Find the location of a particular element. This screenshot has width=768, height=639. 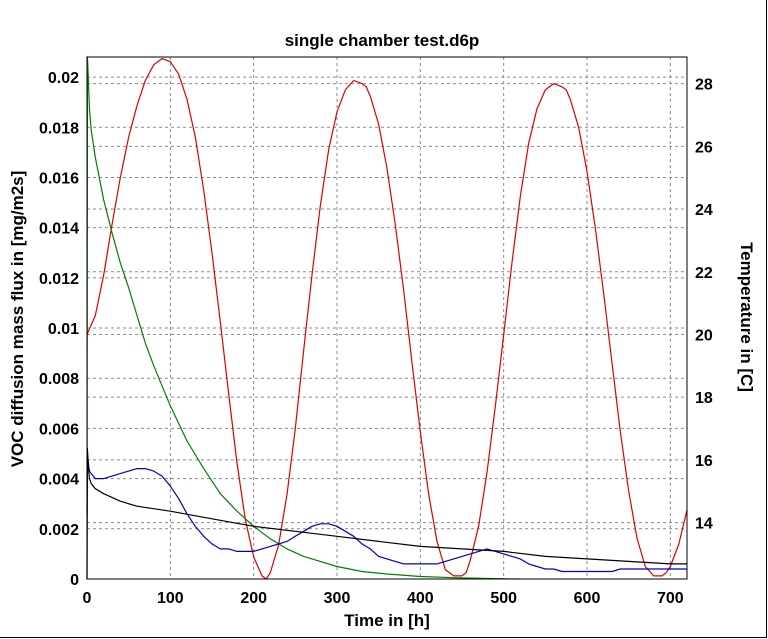

x-tick-label: 400 is located at coordinates (420, 598).